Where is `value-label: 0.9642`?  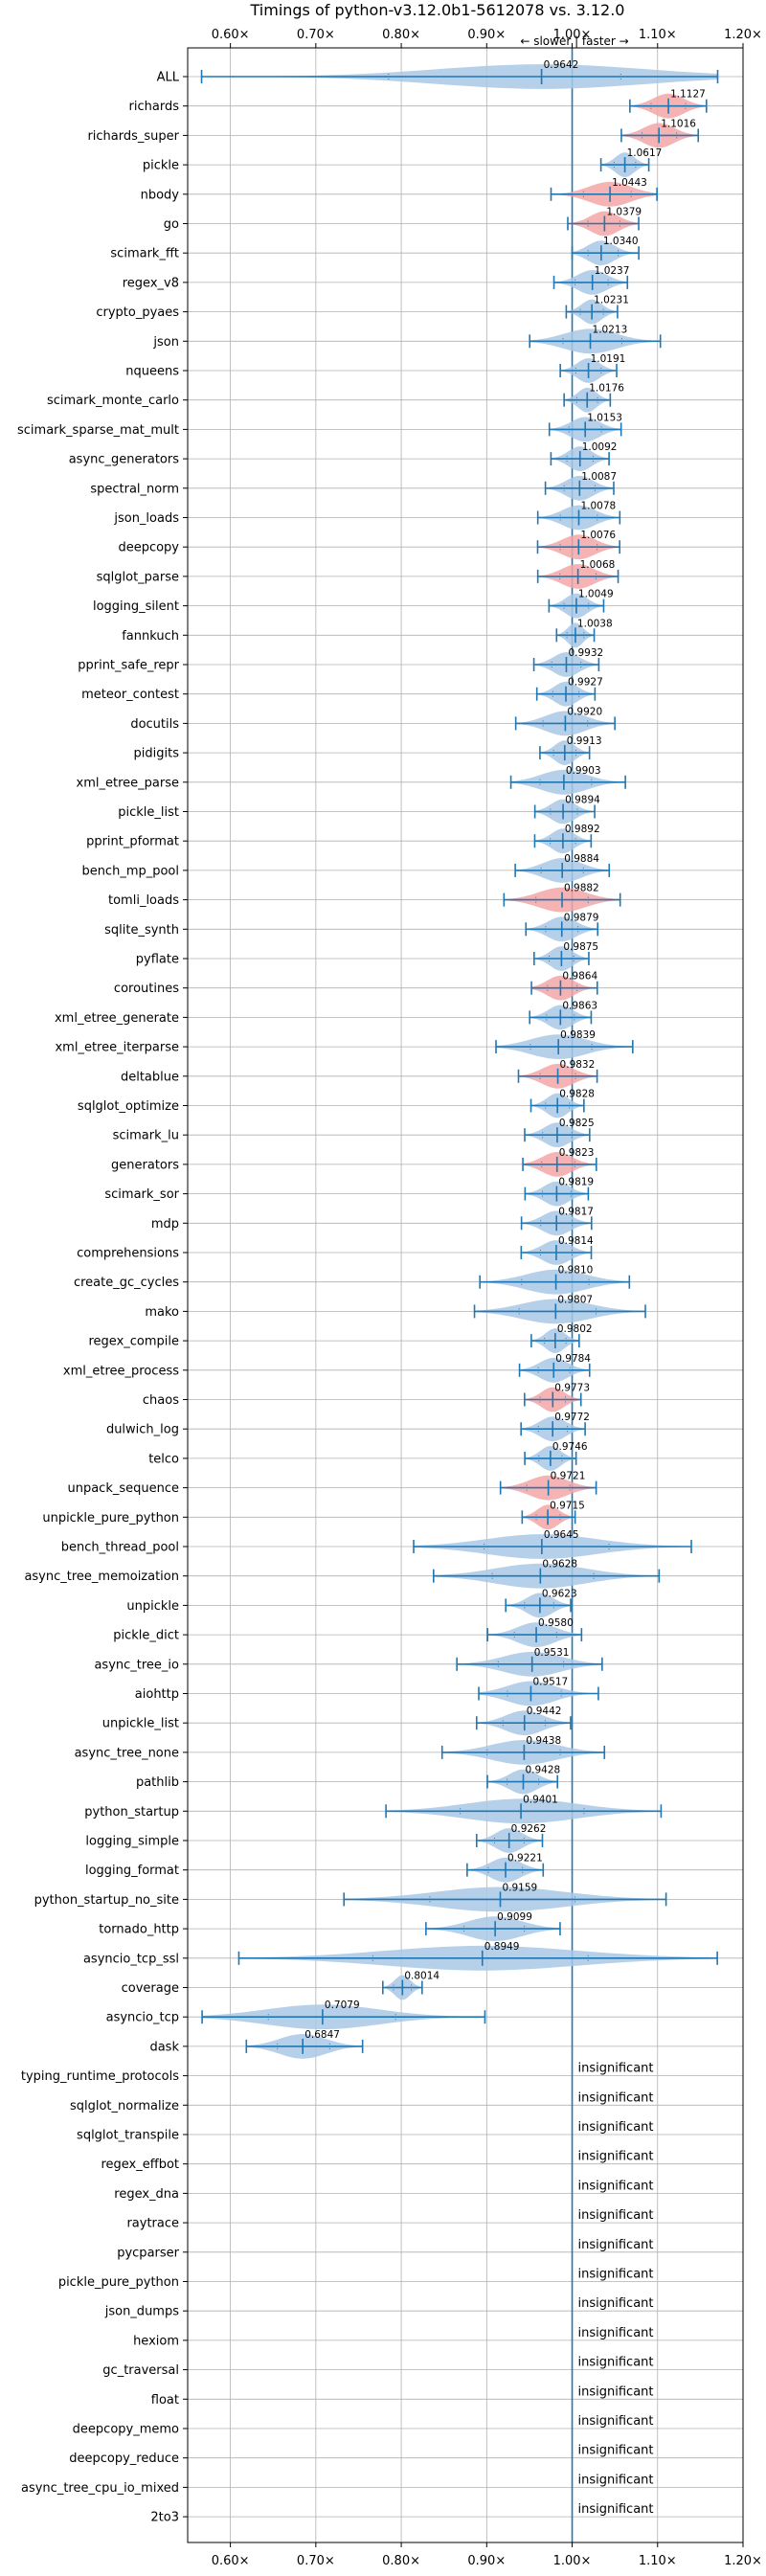 value-label: 0.9642 is located at coordinates (562, 65).